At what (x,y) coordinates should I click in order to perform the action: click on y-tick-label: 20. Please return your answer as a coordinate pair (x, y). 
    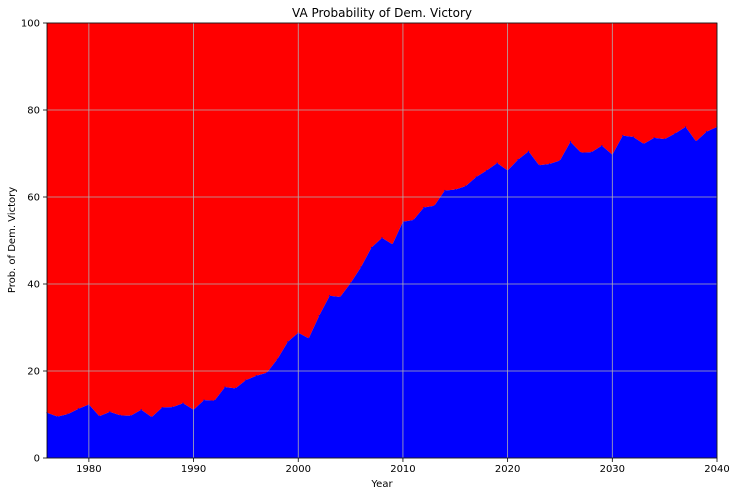
    Looking at the image, I should click on (33, 372).